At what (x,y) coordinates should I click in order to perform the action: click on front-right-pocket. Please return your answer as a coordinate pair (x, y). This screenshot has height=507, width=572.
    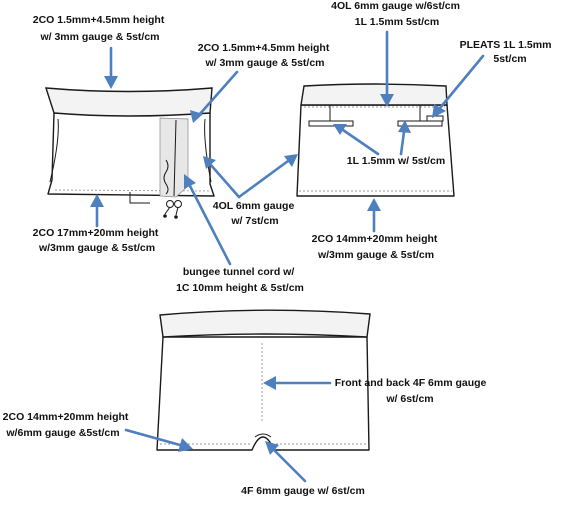
    Looking at the image, I should click on (208, 150).